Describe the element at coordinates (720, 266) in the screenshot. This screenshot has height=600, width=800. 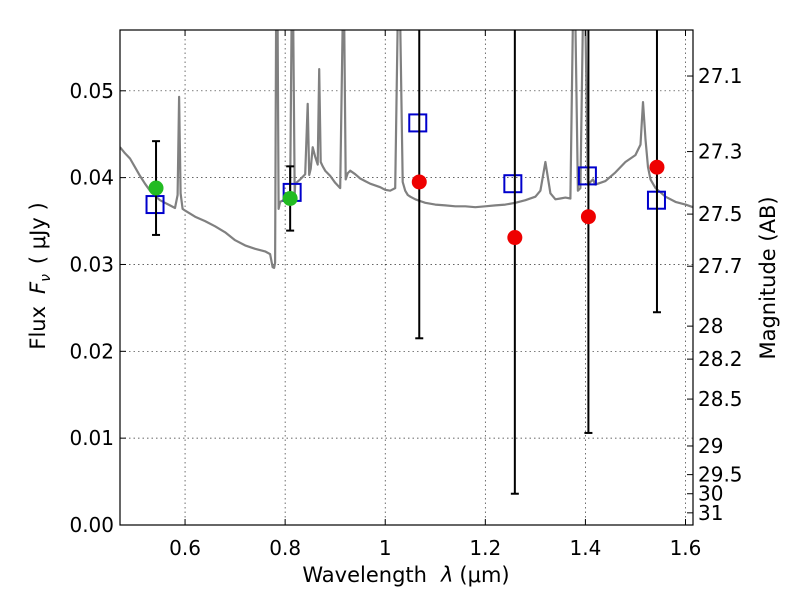
I see `y2-tick-label: 27.7` at that location.